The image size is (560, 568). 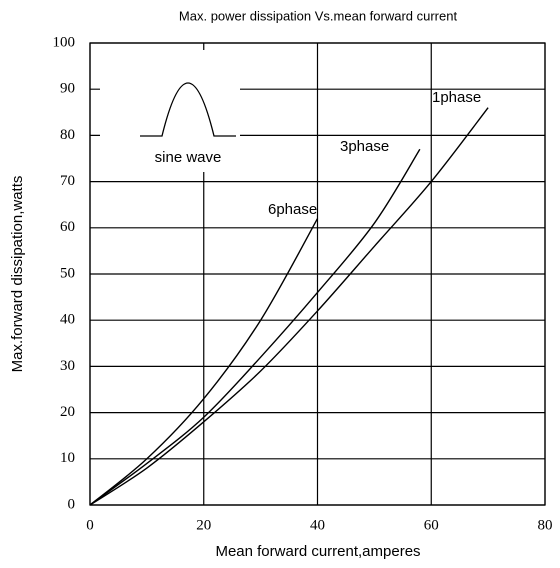 I want to click on y-tick-label: 70, so click(x=67, y=181).